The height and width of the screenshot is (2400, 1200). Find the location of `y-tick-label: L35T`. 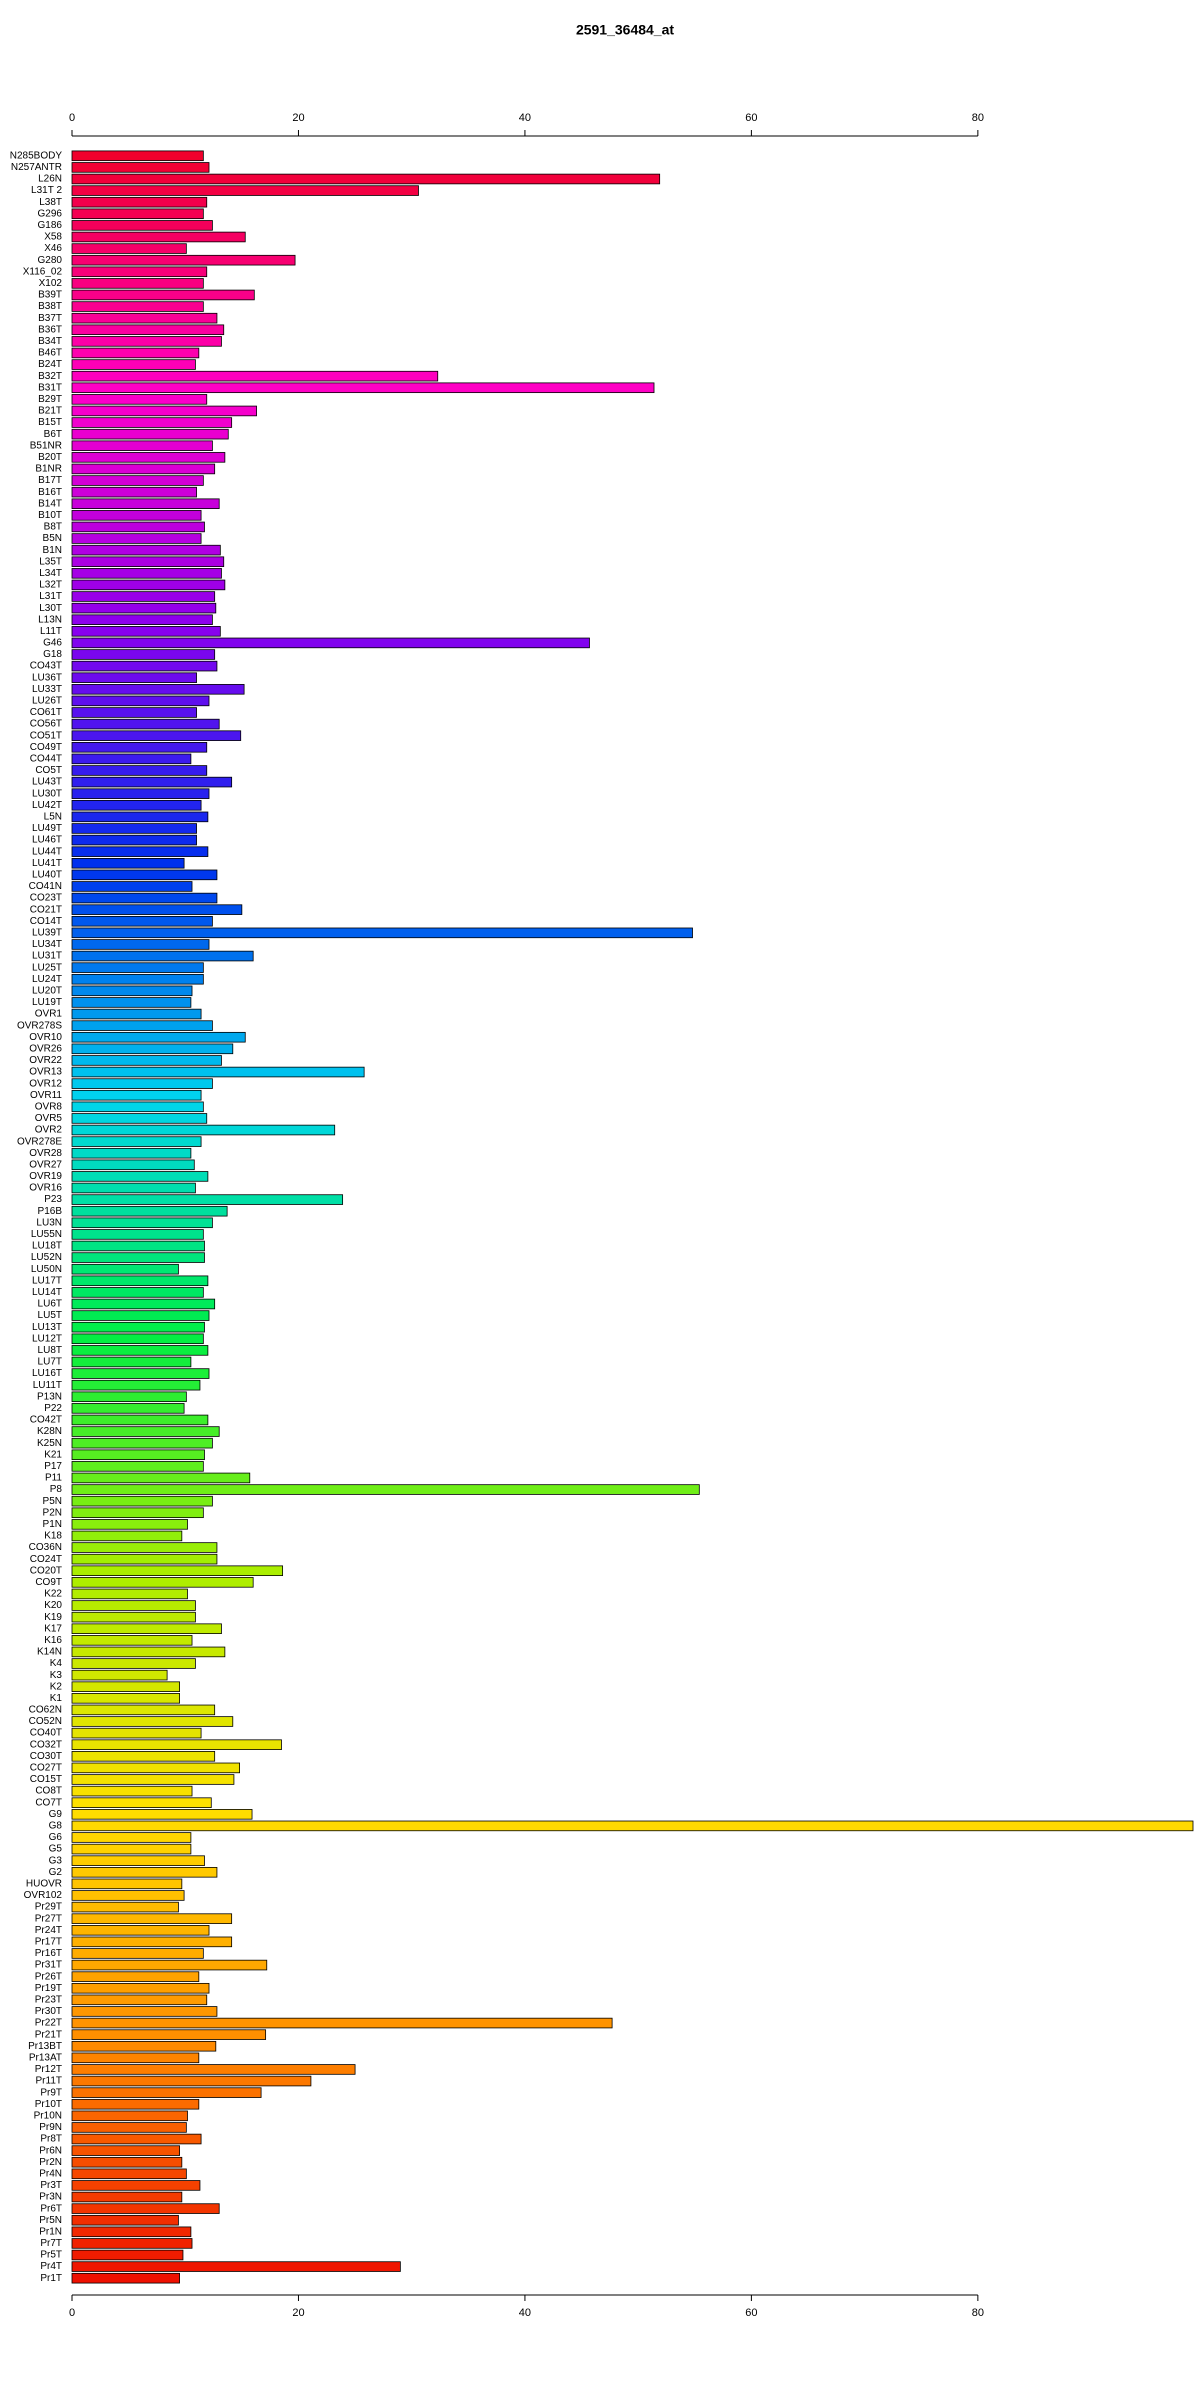

y-tick-label: L35T is located at coordinates (50, 561).